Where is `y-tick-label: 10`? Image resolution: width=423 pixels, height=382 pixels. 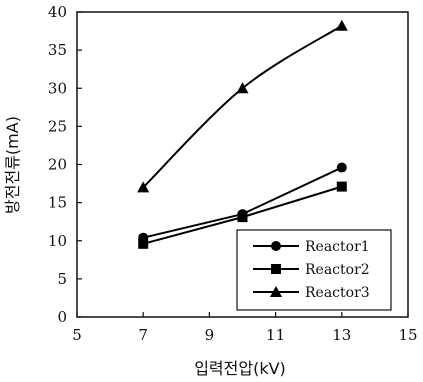 y-tick-label: 10 is located at coordinates (57, 241).